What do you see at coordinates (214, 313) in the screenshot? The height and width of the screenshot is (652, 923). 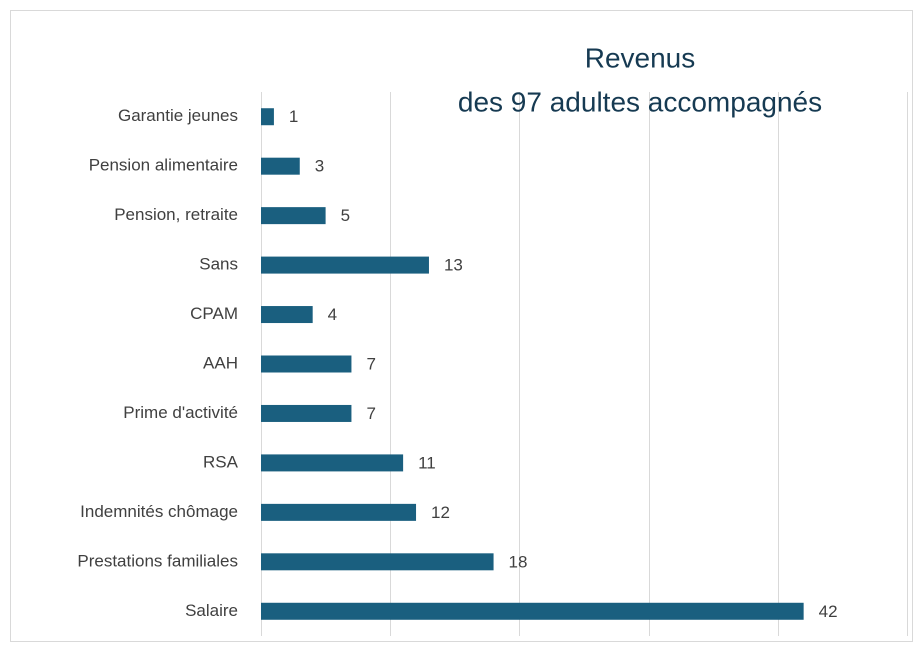 I see `y-tick-label: CPAM` at bounding box center [214, 313].